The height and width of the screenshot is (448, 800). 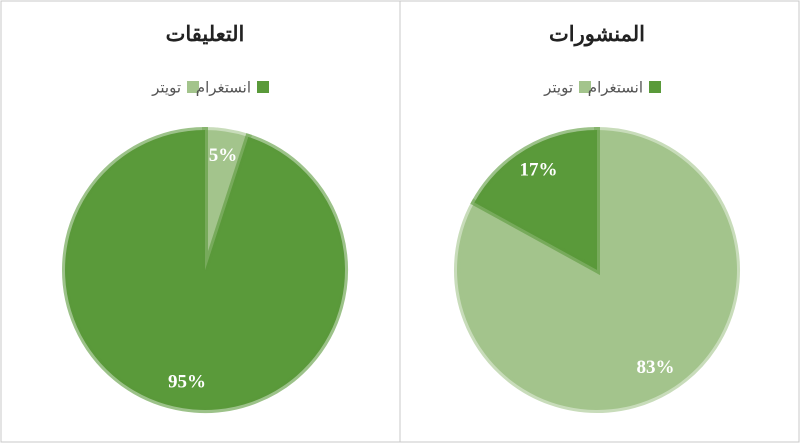 I want to click on chart-title: التعليقات, so click(x=205, y=34).